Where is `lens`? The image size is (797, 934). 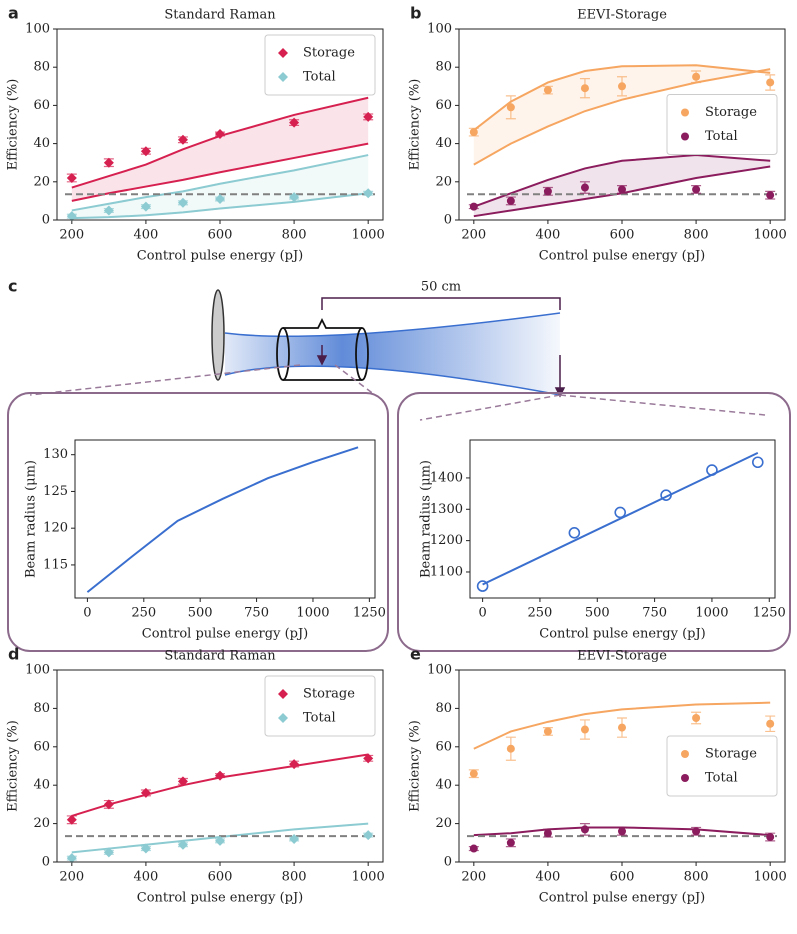 lens is located at coordinates (218, 335).